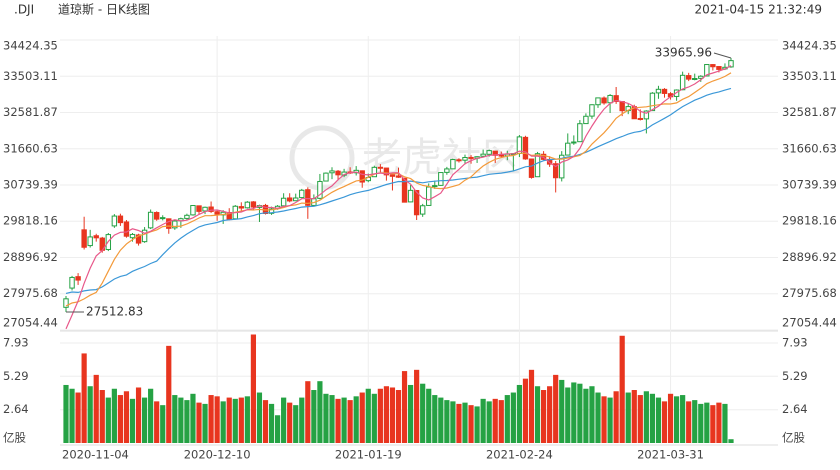  I want to click on y-tick-label-right: 28896.92, so click(809, 257).